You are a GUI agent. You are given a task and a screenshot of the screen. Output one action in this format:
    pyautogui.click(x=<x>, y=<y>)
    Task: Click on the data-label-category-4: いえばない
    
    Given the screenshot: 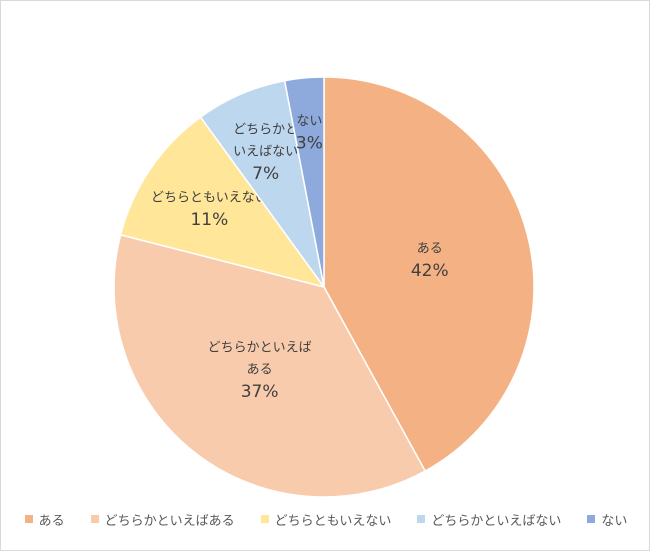 What is the action you would take?
    pyautogui.click(x=265, y=152)
    